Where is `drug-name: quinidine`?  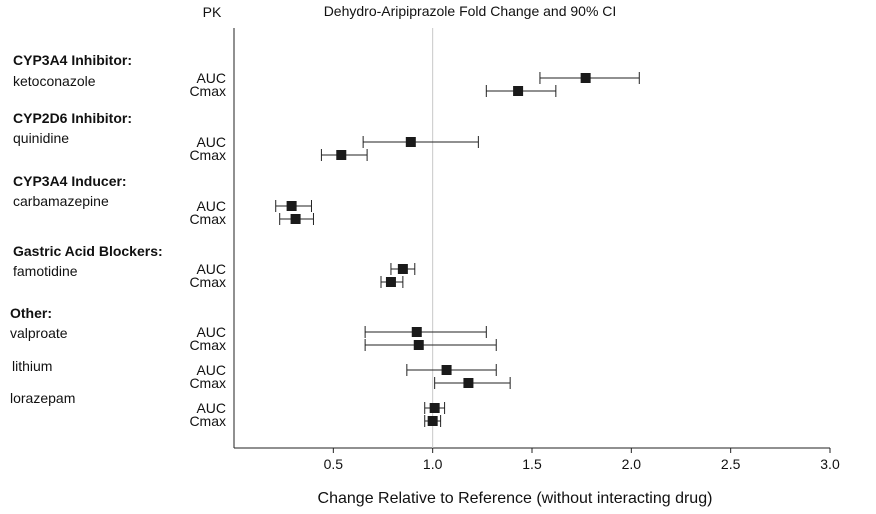
drug-name: quinidine is located at coordinates (41, 138).